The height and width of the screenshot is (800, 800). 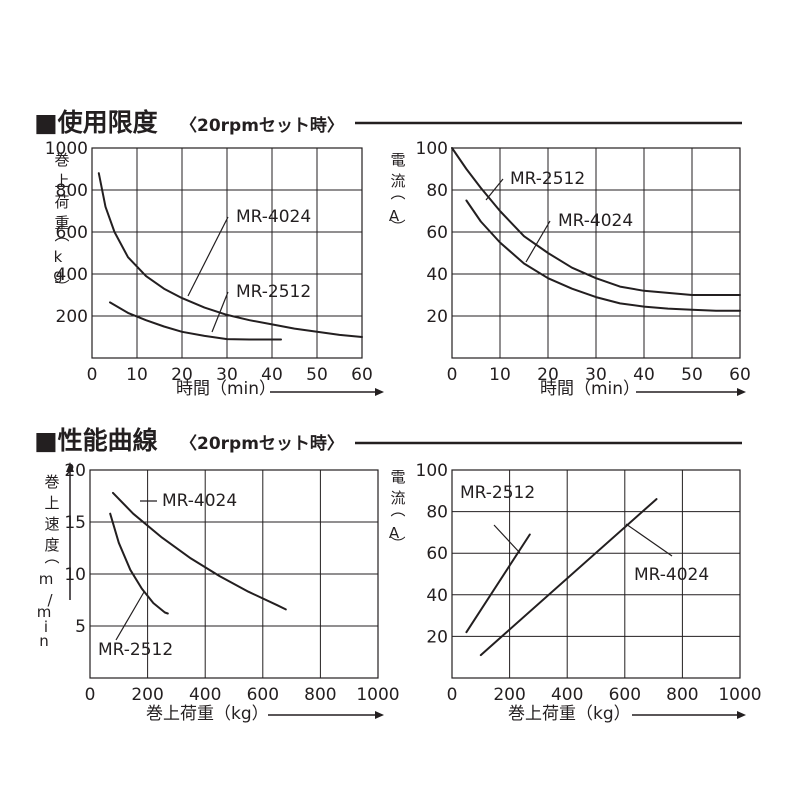 What do you see at coordinates (58, 275) in the screenshot?
I see `y-axis-glyph: g` at bounding box center [58, 275].